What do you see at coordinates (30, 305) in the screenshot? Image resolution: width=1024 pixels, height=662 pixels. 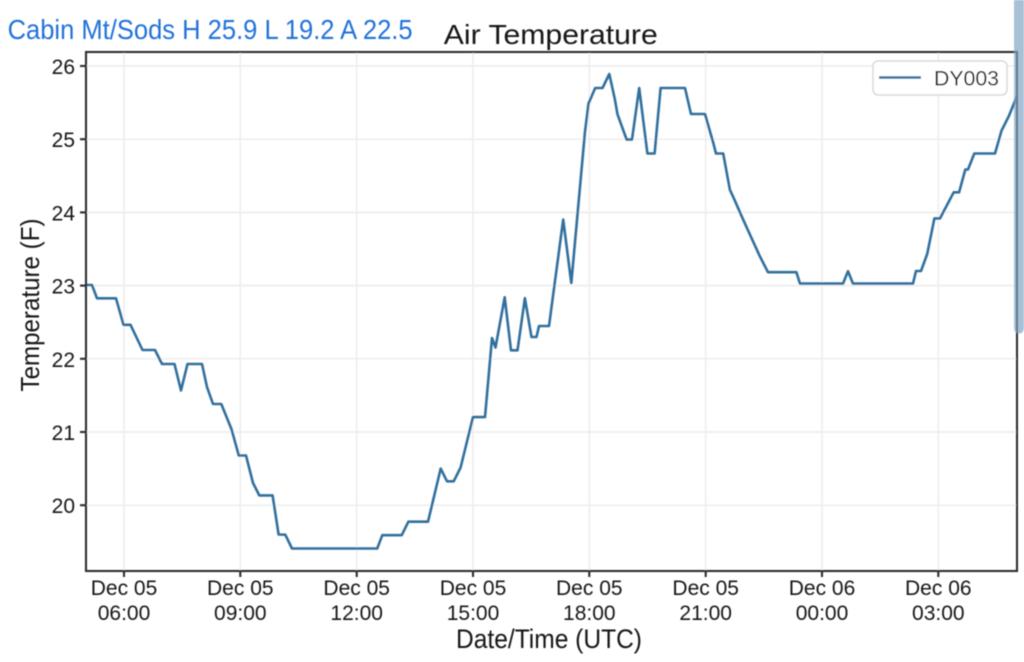 I see `svg-text: Temperature (F)` at bounding box center [30, 305].